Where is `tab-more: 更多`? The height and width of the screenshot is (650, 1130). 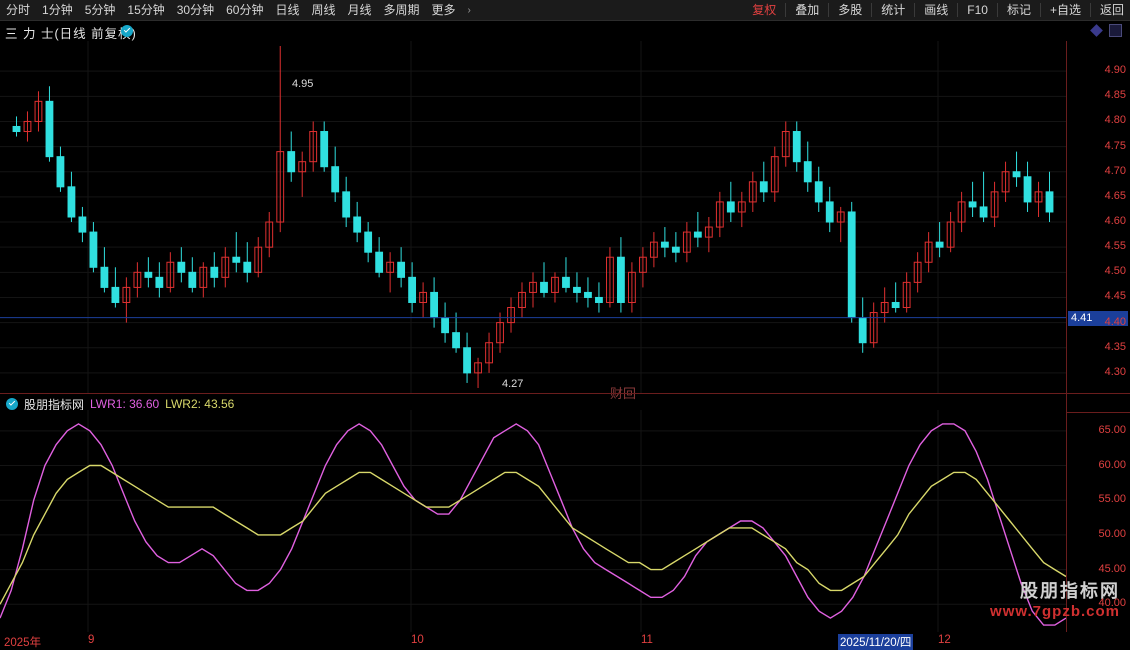
tab-more: 更多 is located at coordinates (443, 10).